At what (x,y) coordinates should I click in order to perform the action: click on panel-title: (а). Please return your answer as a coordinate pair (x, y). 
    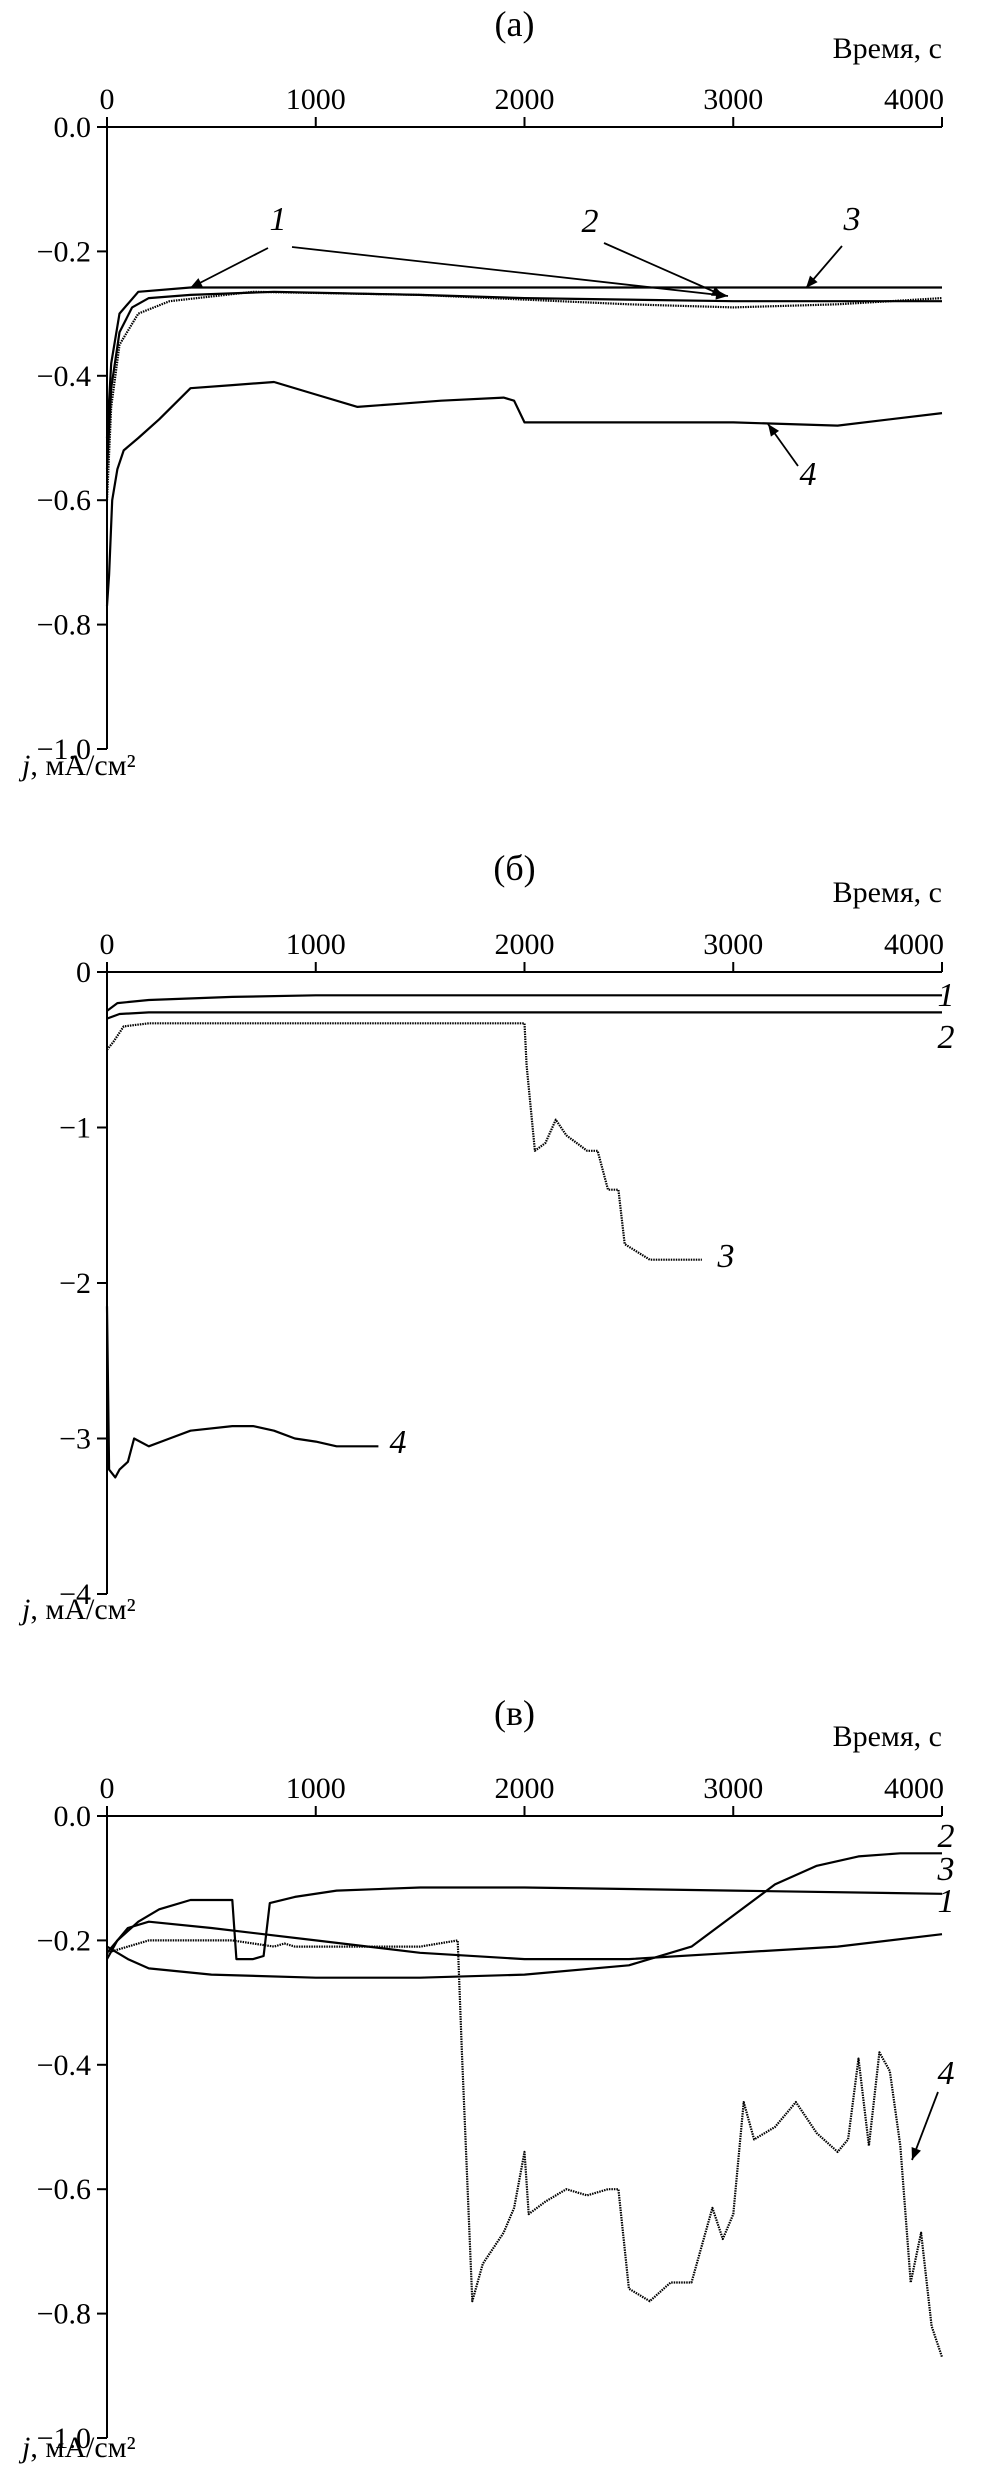
    Looking at the image, I should click on (515, 24).